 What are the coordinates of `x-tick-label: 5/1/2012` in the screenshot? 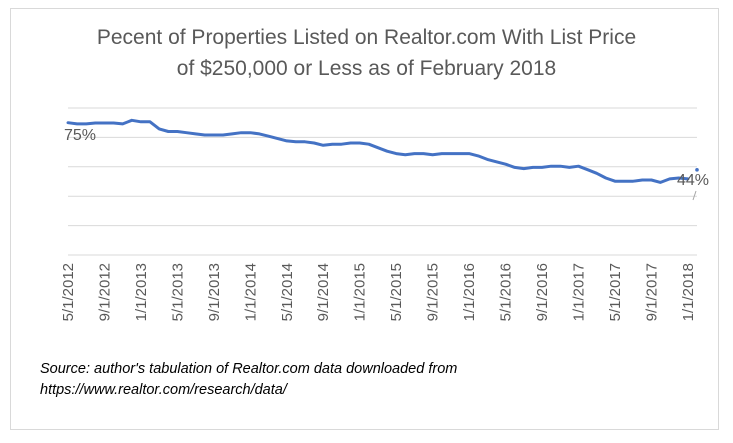 It's located at (68, 292).